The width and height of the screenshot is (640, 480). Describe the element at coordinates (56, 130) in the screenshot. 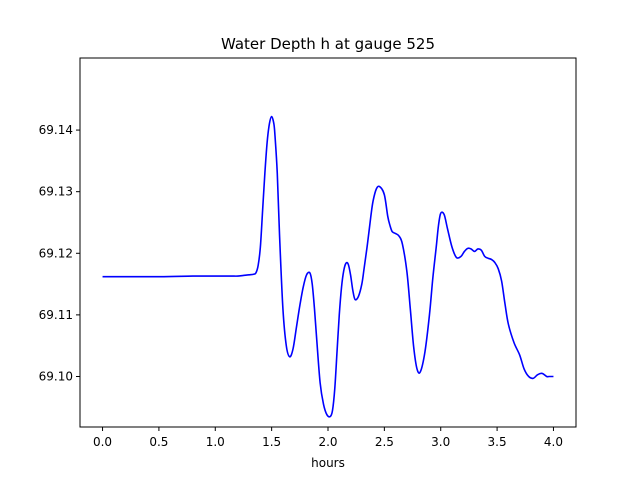

I see `y-tick-label: 69.14` at that location.